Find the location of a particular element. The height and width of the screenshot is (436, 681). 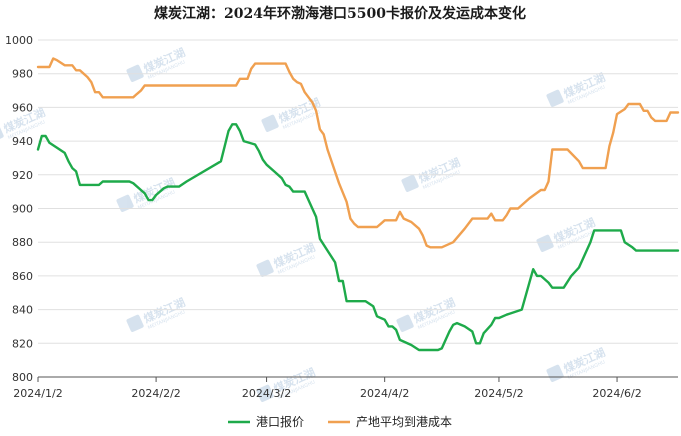

x-tick-label: 2024/1/2 is located at coordinates (37, 393).